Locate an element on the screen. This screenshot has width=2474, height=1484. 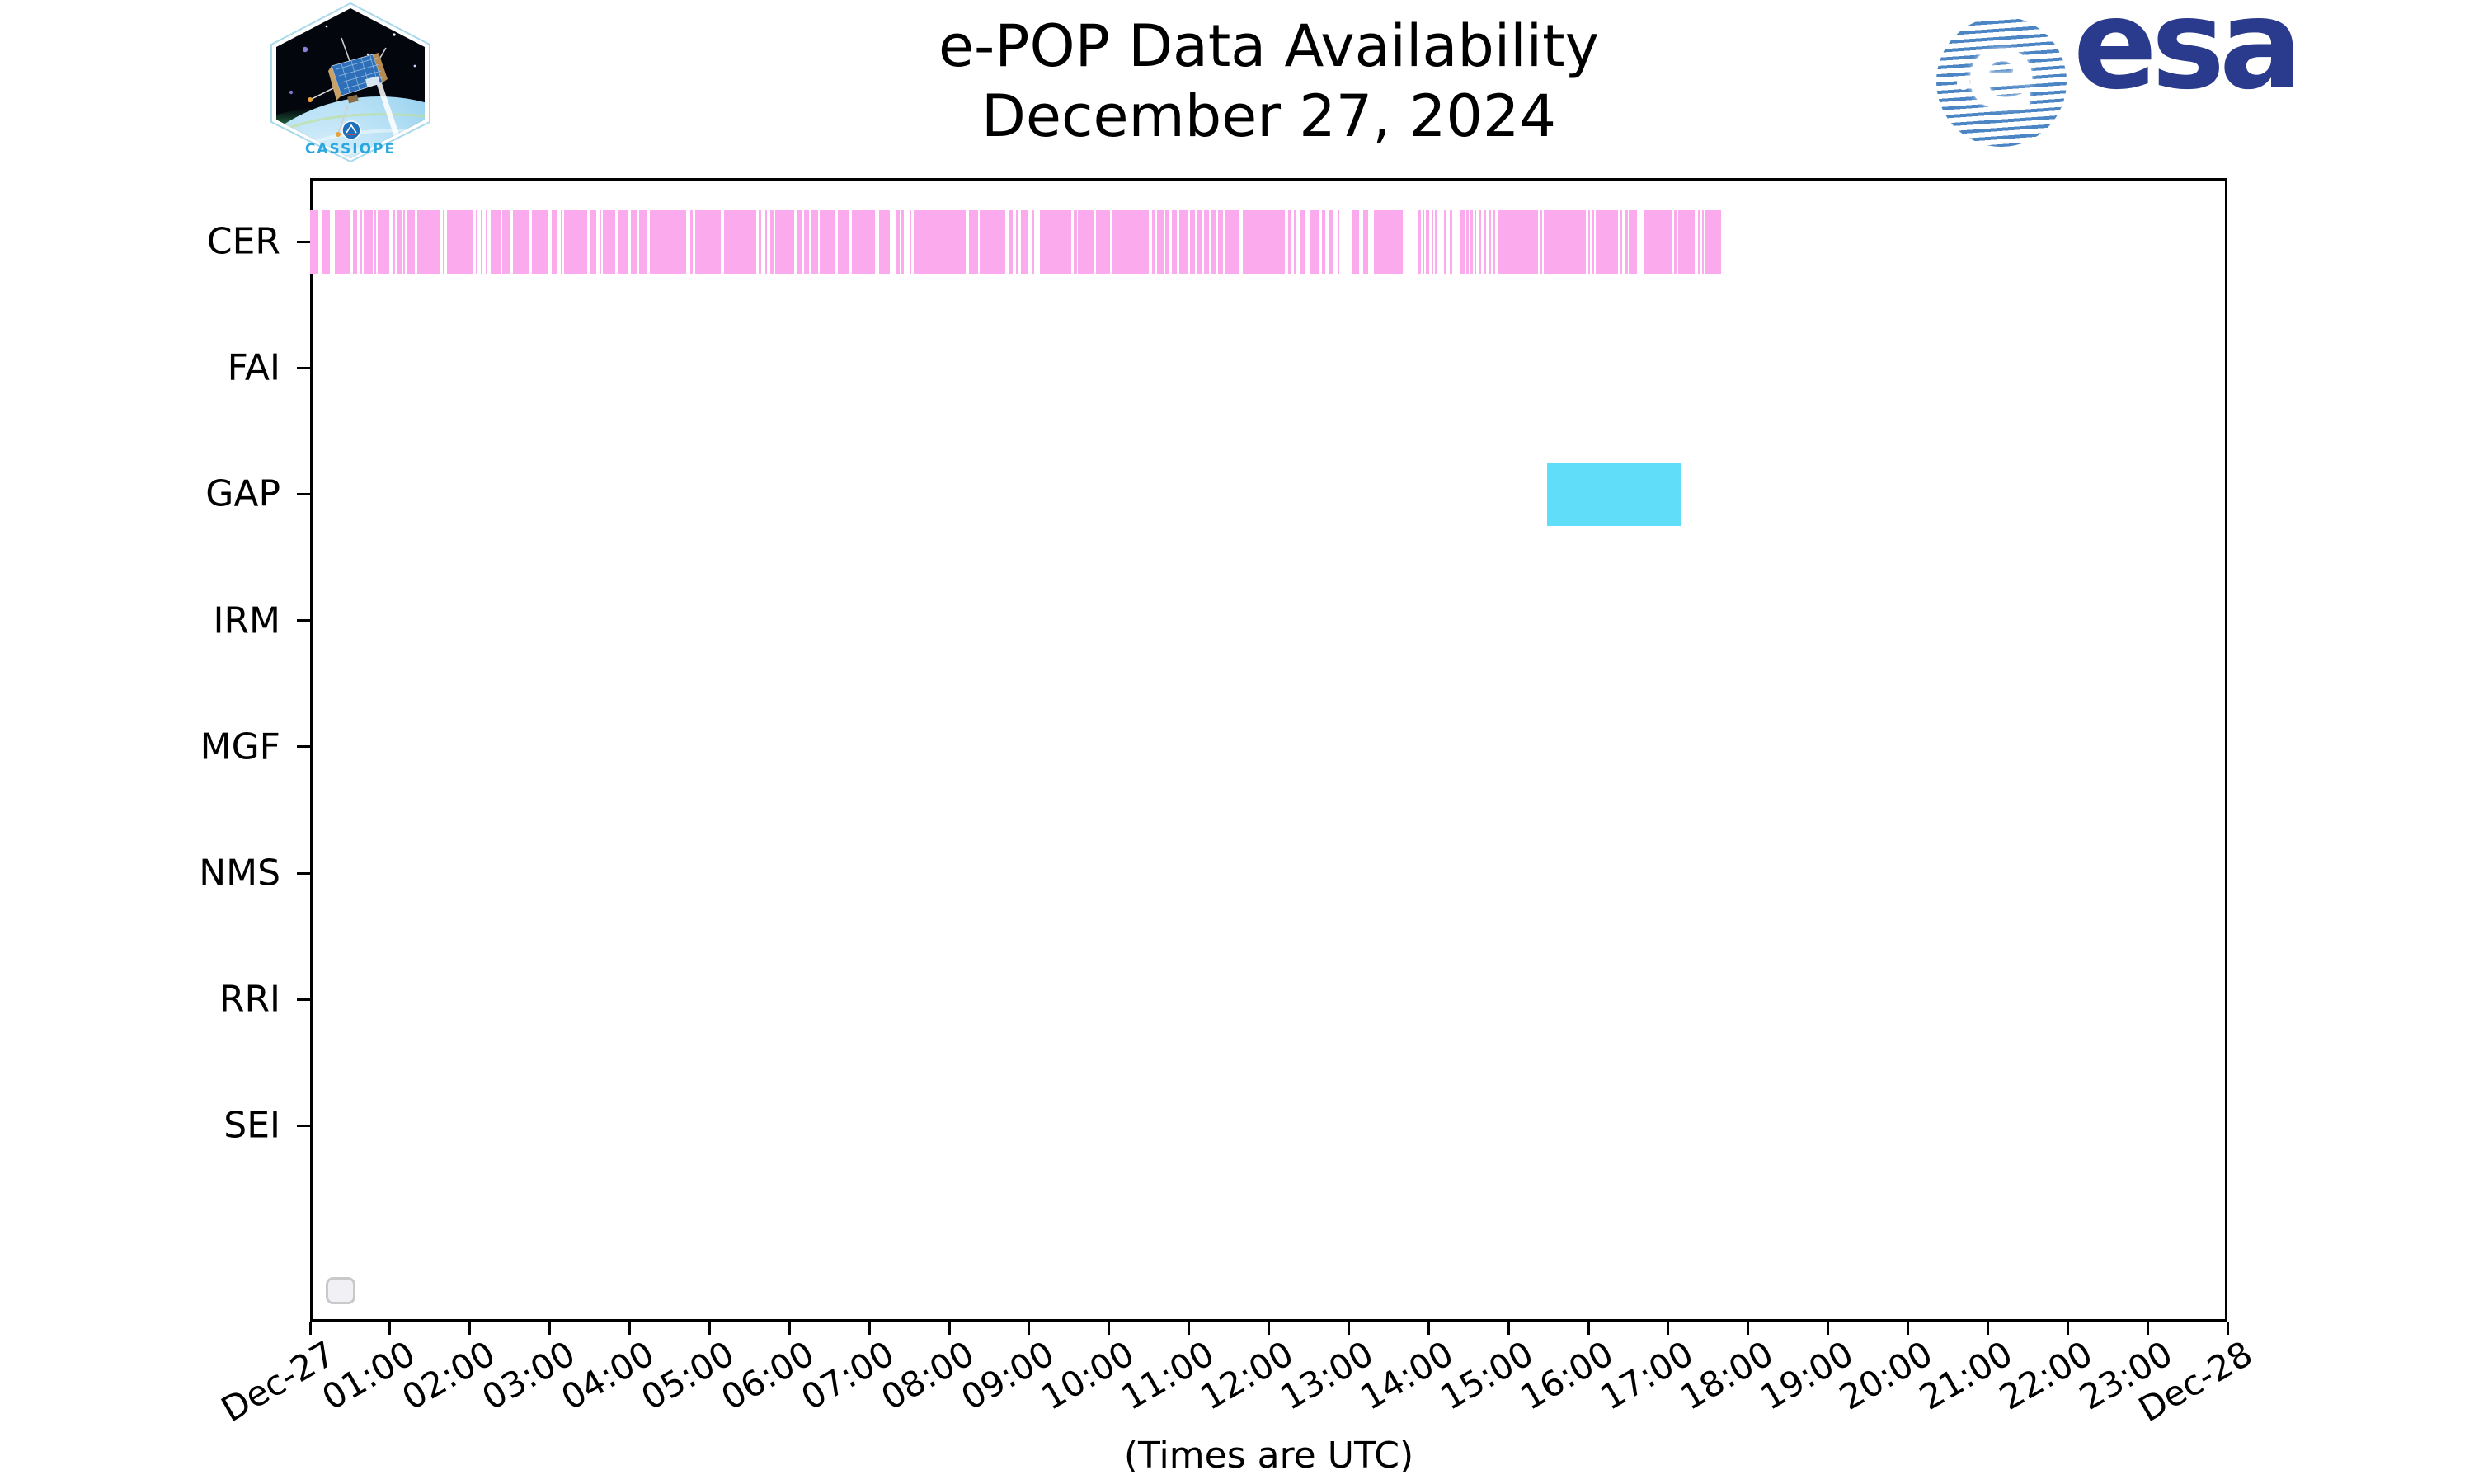
x-tick-label: 10:00 is located at coordinates (1087, 1375).